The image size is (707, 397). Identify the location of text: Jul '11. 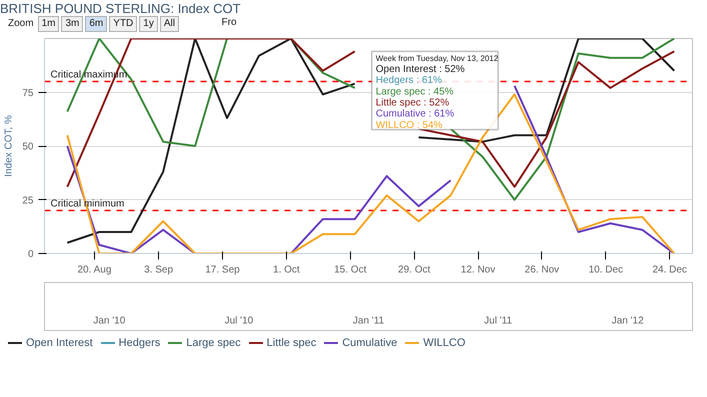
(498, 321).